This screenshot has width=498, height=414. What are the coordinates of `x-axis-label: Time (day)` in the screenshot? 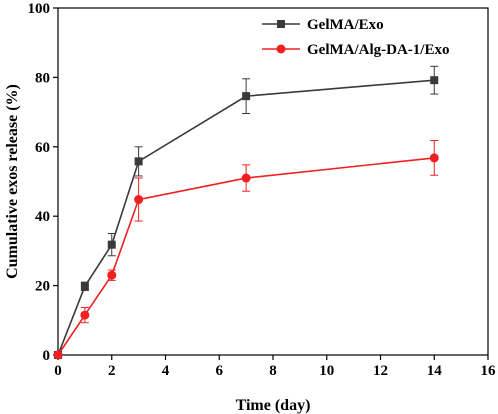 It's located at (273, 405).